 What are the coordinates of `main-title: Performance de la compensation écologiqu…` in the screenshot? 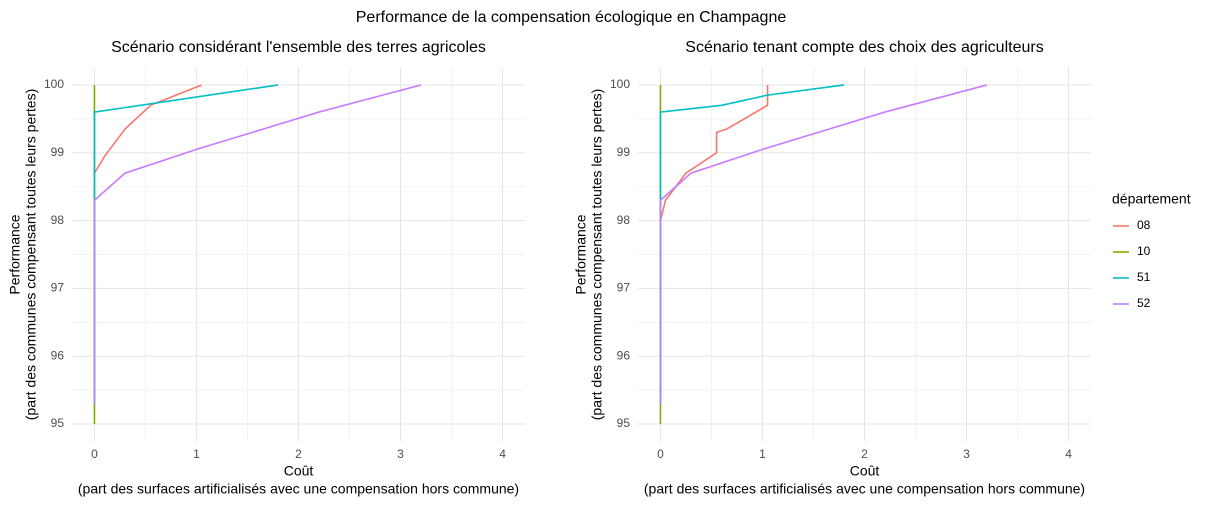 It's located at (571, 17).